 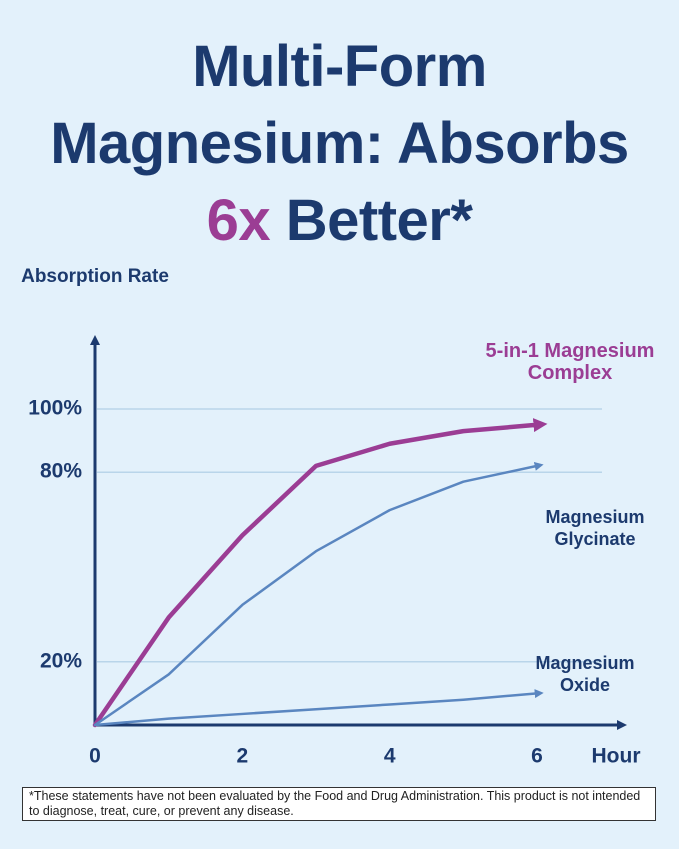 I want to click on title-line: 6x Better*, so click(x=339, y=220).